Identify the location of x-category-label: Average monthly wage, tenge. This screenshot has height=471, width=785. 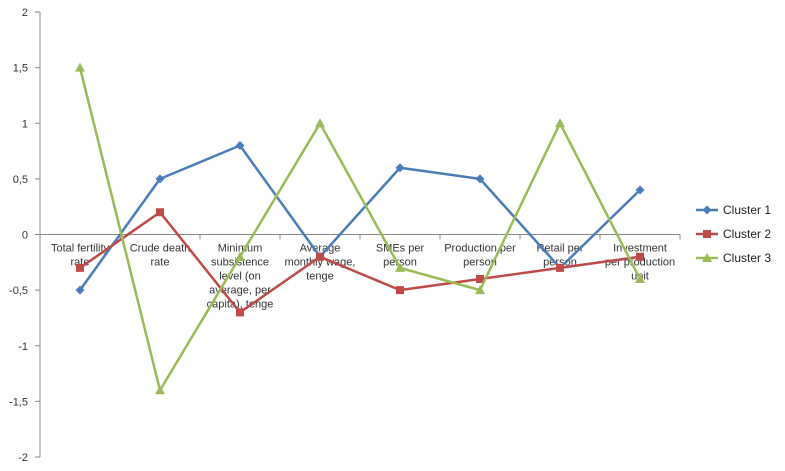
(320, 263).